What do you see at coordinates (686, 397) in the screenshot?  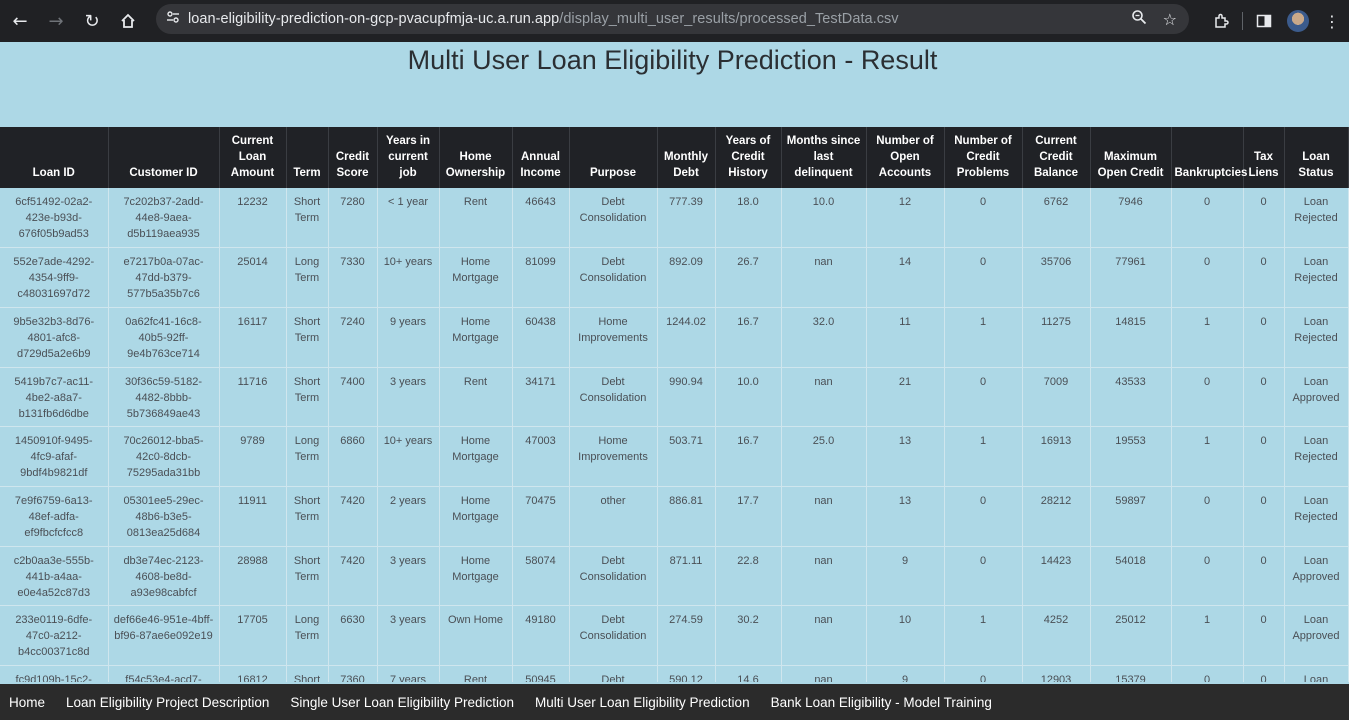 I see `table-cell: 990.94` at bounding box center [686, 397].